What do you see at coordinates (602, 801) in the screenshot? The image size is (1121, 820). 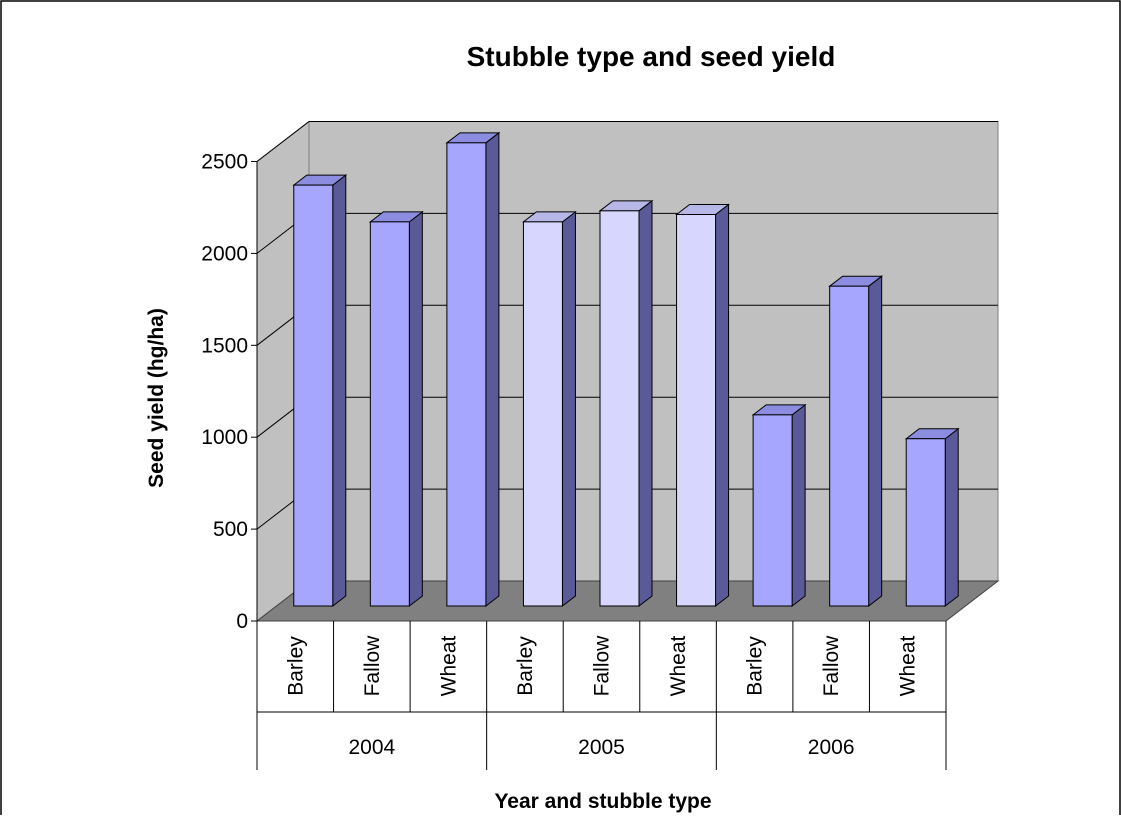 I see `x-axis-title: Year and stubble type` at bounding box center [602, 801].